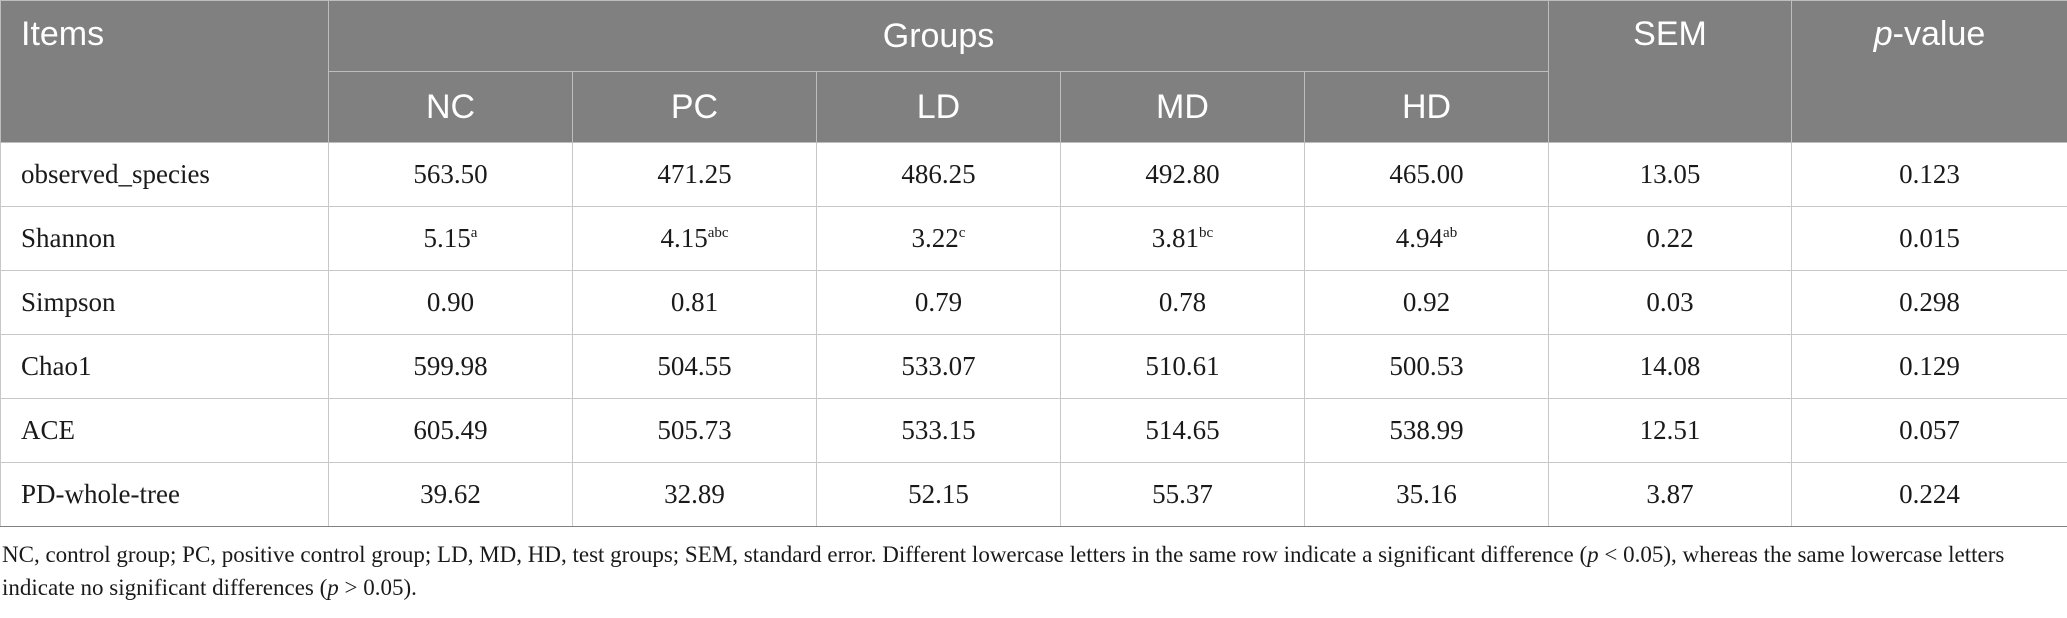  I want to click on group-value-cell: 52.15, so click(938, 494).